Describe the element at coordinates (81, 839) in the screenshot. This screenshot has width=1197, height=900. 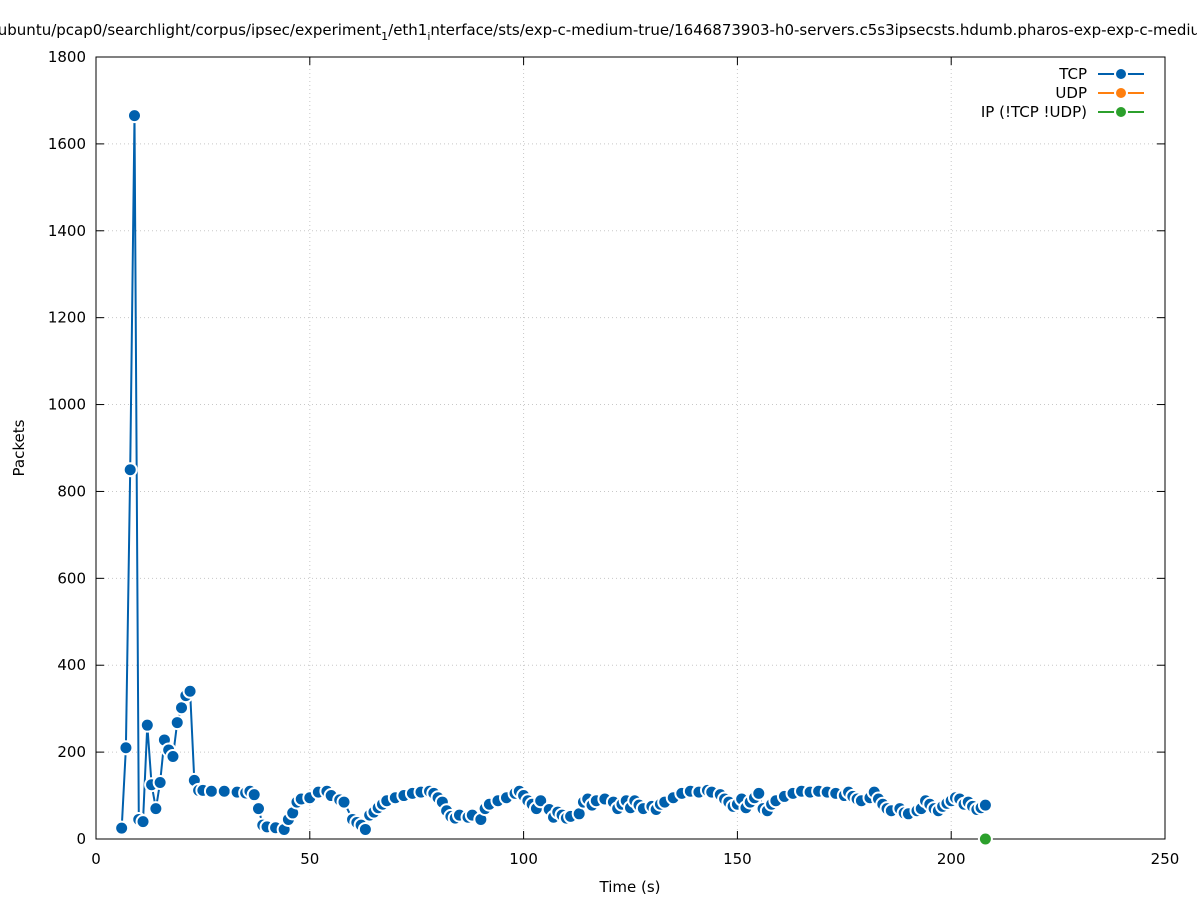
I see `y-tick-label: 0` at that location.